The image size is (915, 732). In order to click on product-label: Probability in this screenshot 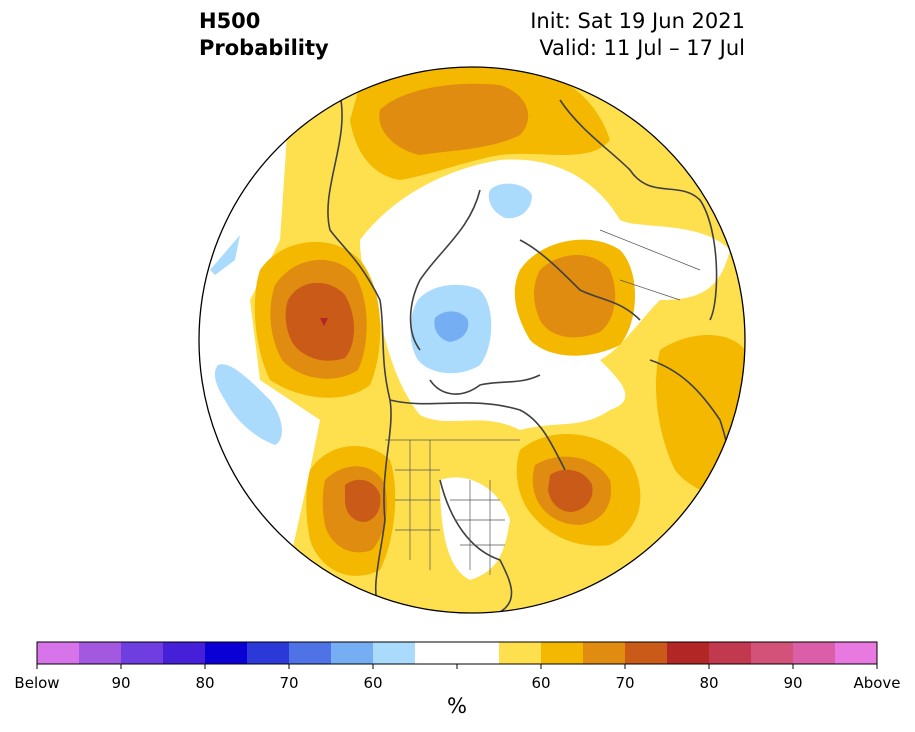, I will do `click(264, 48)`.